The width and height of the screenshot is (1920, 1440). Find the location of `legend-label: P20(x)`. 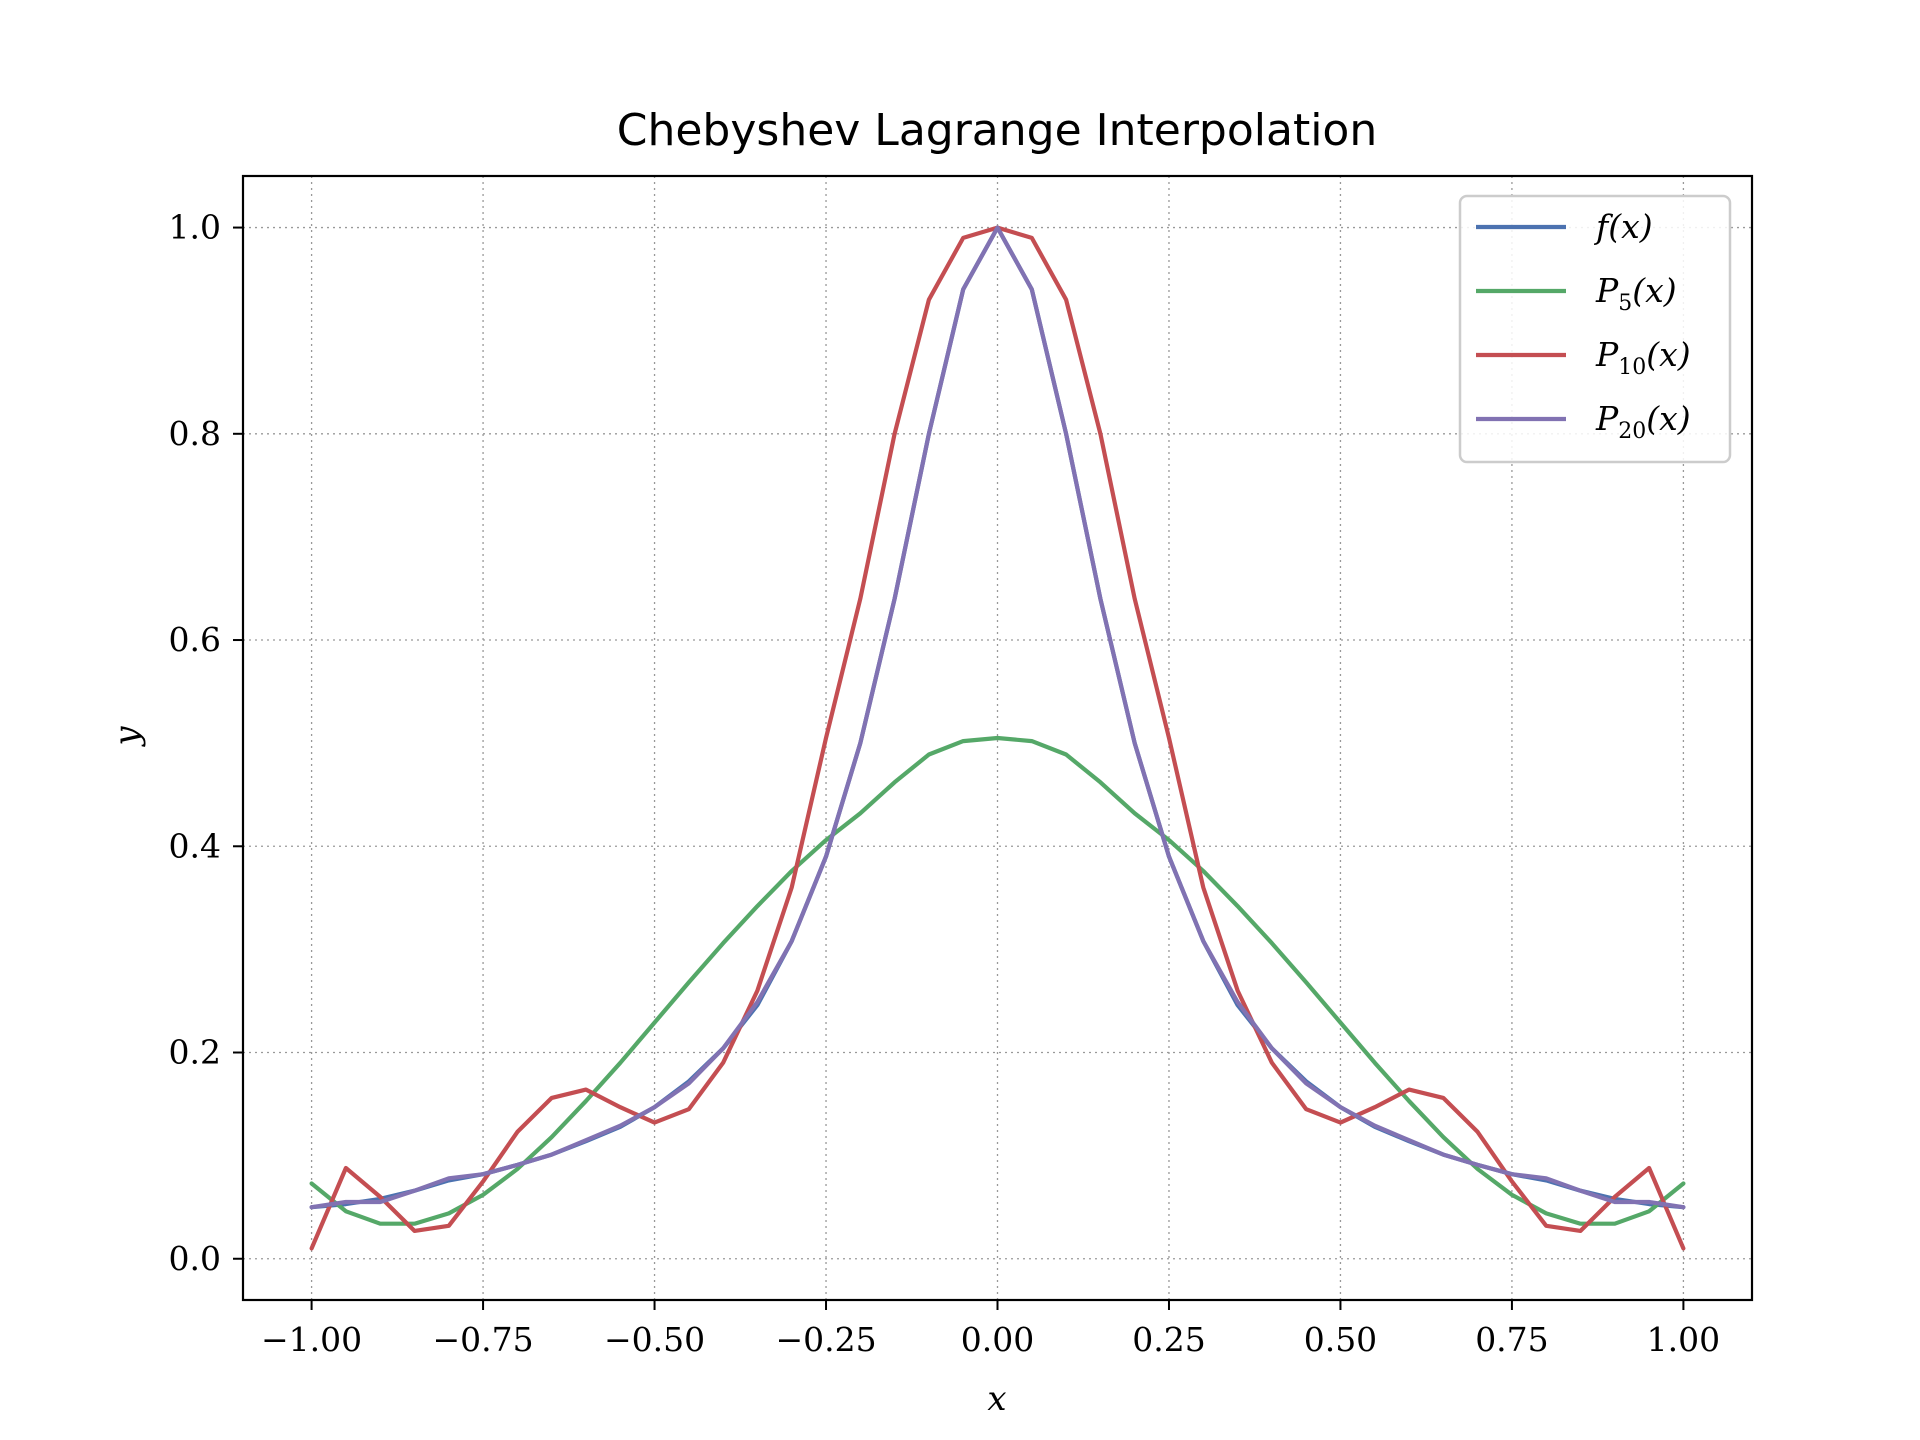

legend-label: P20(x) is located at coordinates (1643, 421).